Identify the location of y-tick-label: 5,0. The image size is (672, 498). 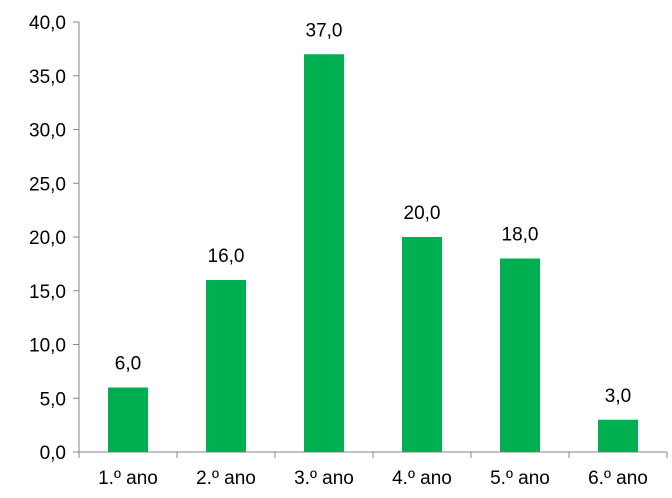
(53, 399).